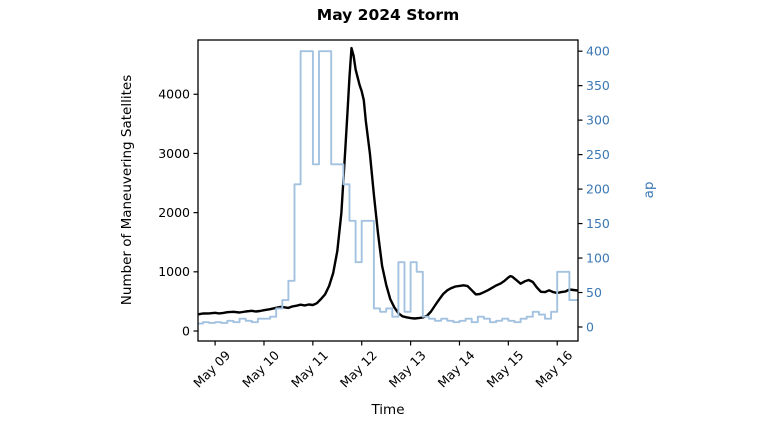  Describe the element at coordinates (407, 369) in the screenshot. I see `x-tick-label: May 13` at that location.